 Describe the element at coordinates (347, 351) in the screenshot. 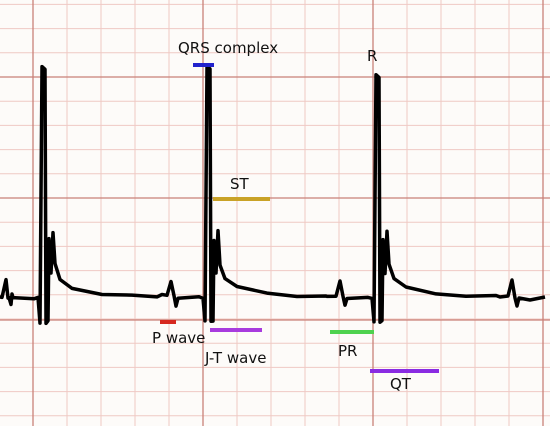

I see `pr-label: PR` at that location.